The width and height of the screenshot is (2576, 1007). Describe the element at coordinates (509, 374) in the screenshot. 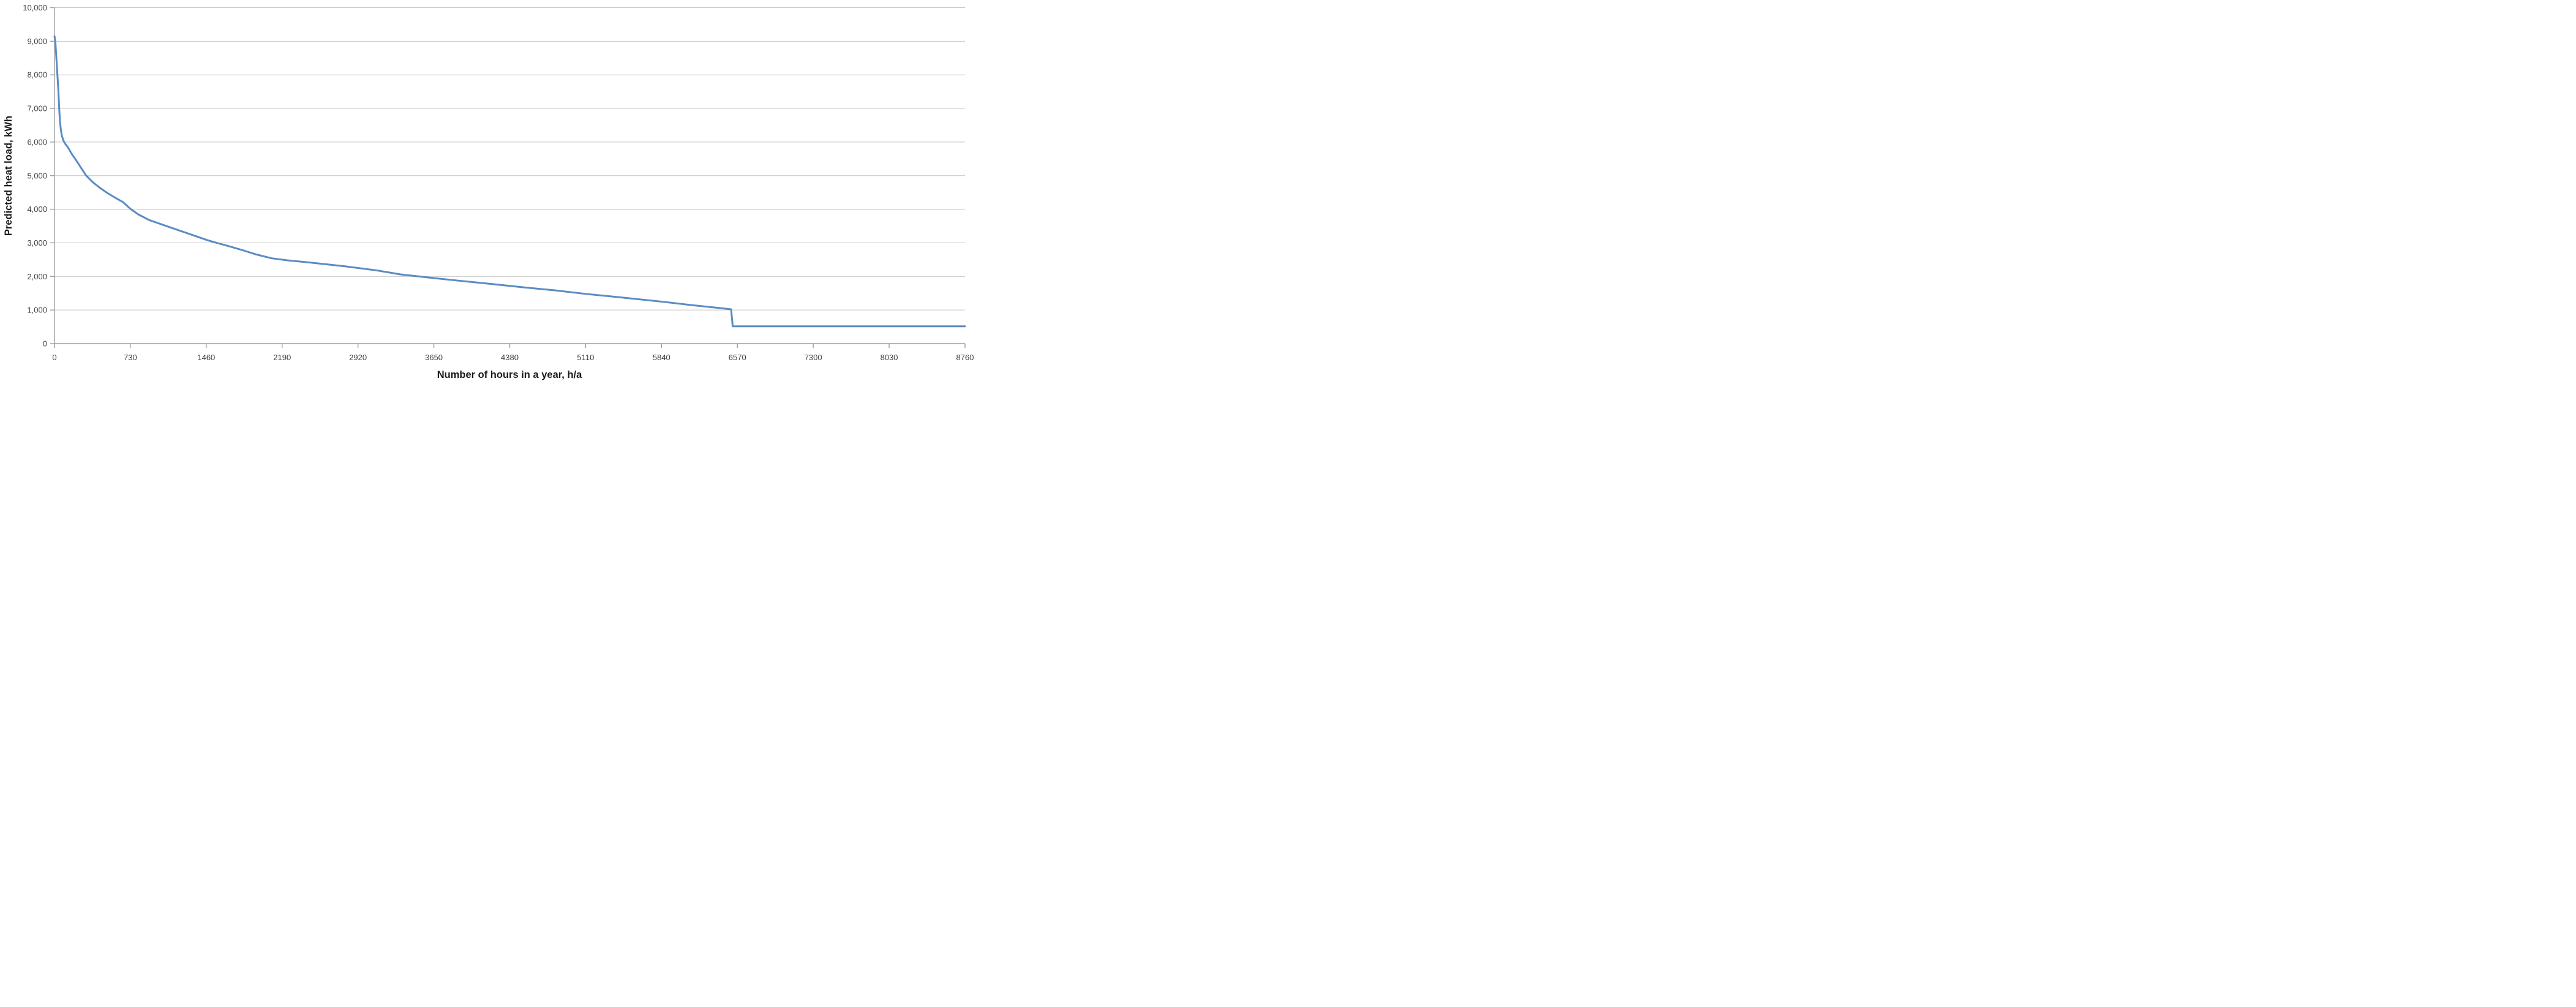

I see `x-axis-title: Number of hours in a year, h/a` at that location.